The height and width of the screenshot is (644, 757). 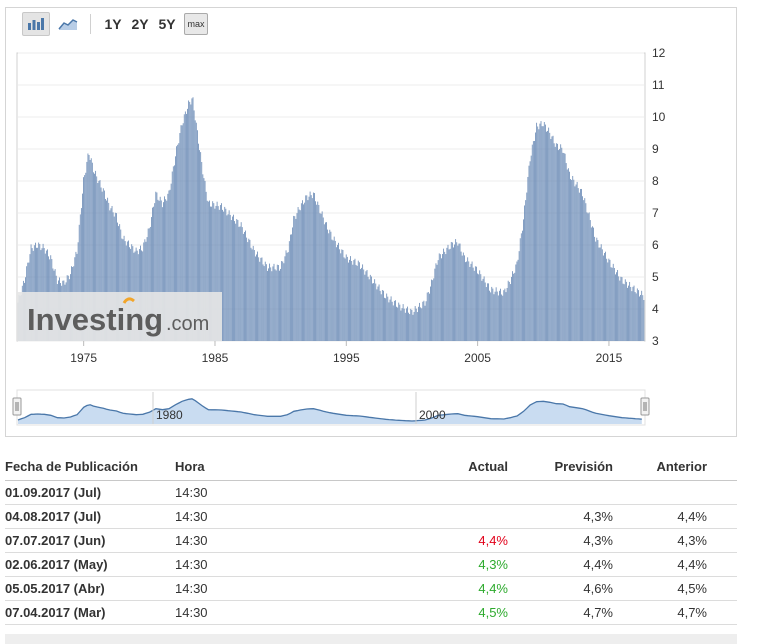 I want to click on header-actual: Actual, so click(x=396, y=466).